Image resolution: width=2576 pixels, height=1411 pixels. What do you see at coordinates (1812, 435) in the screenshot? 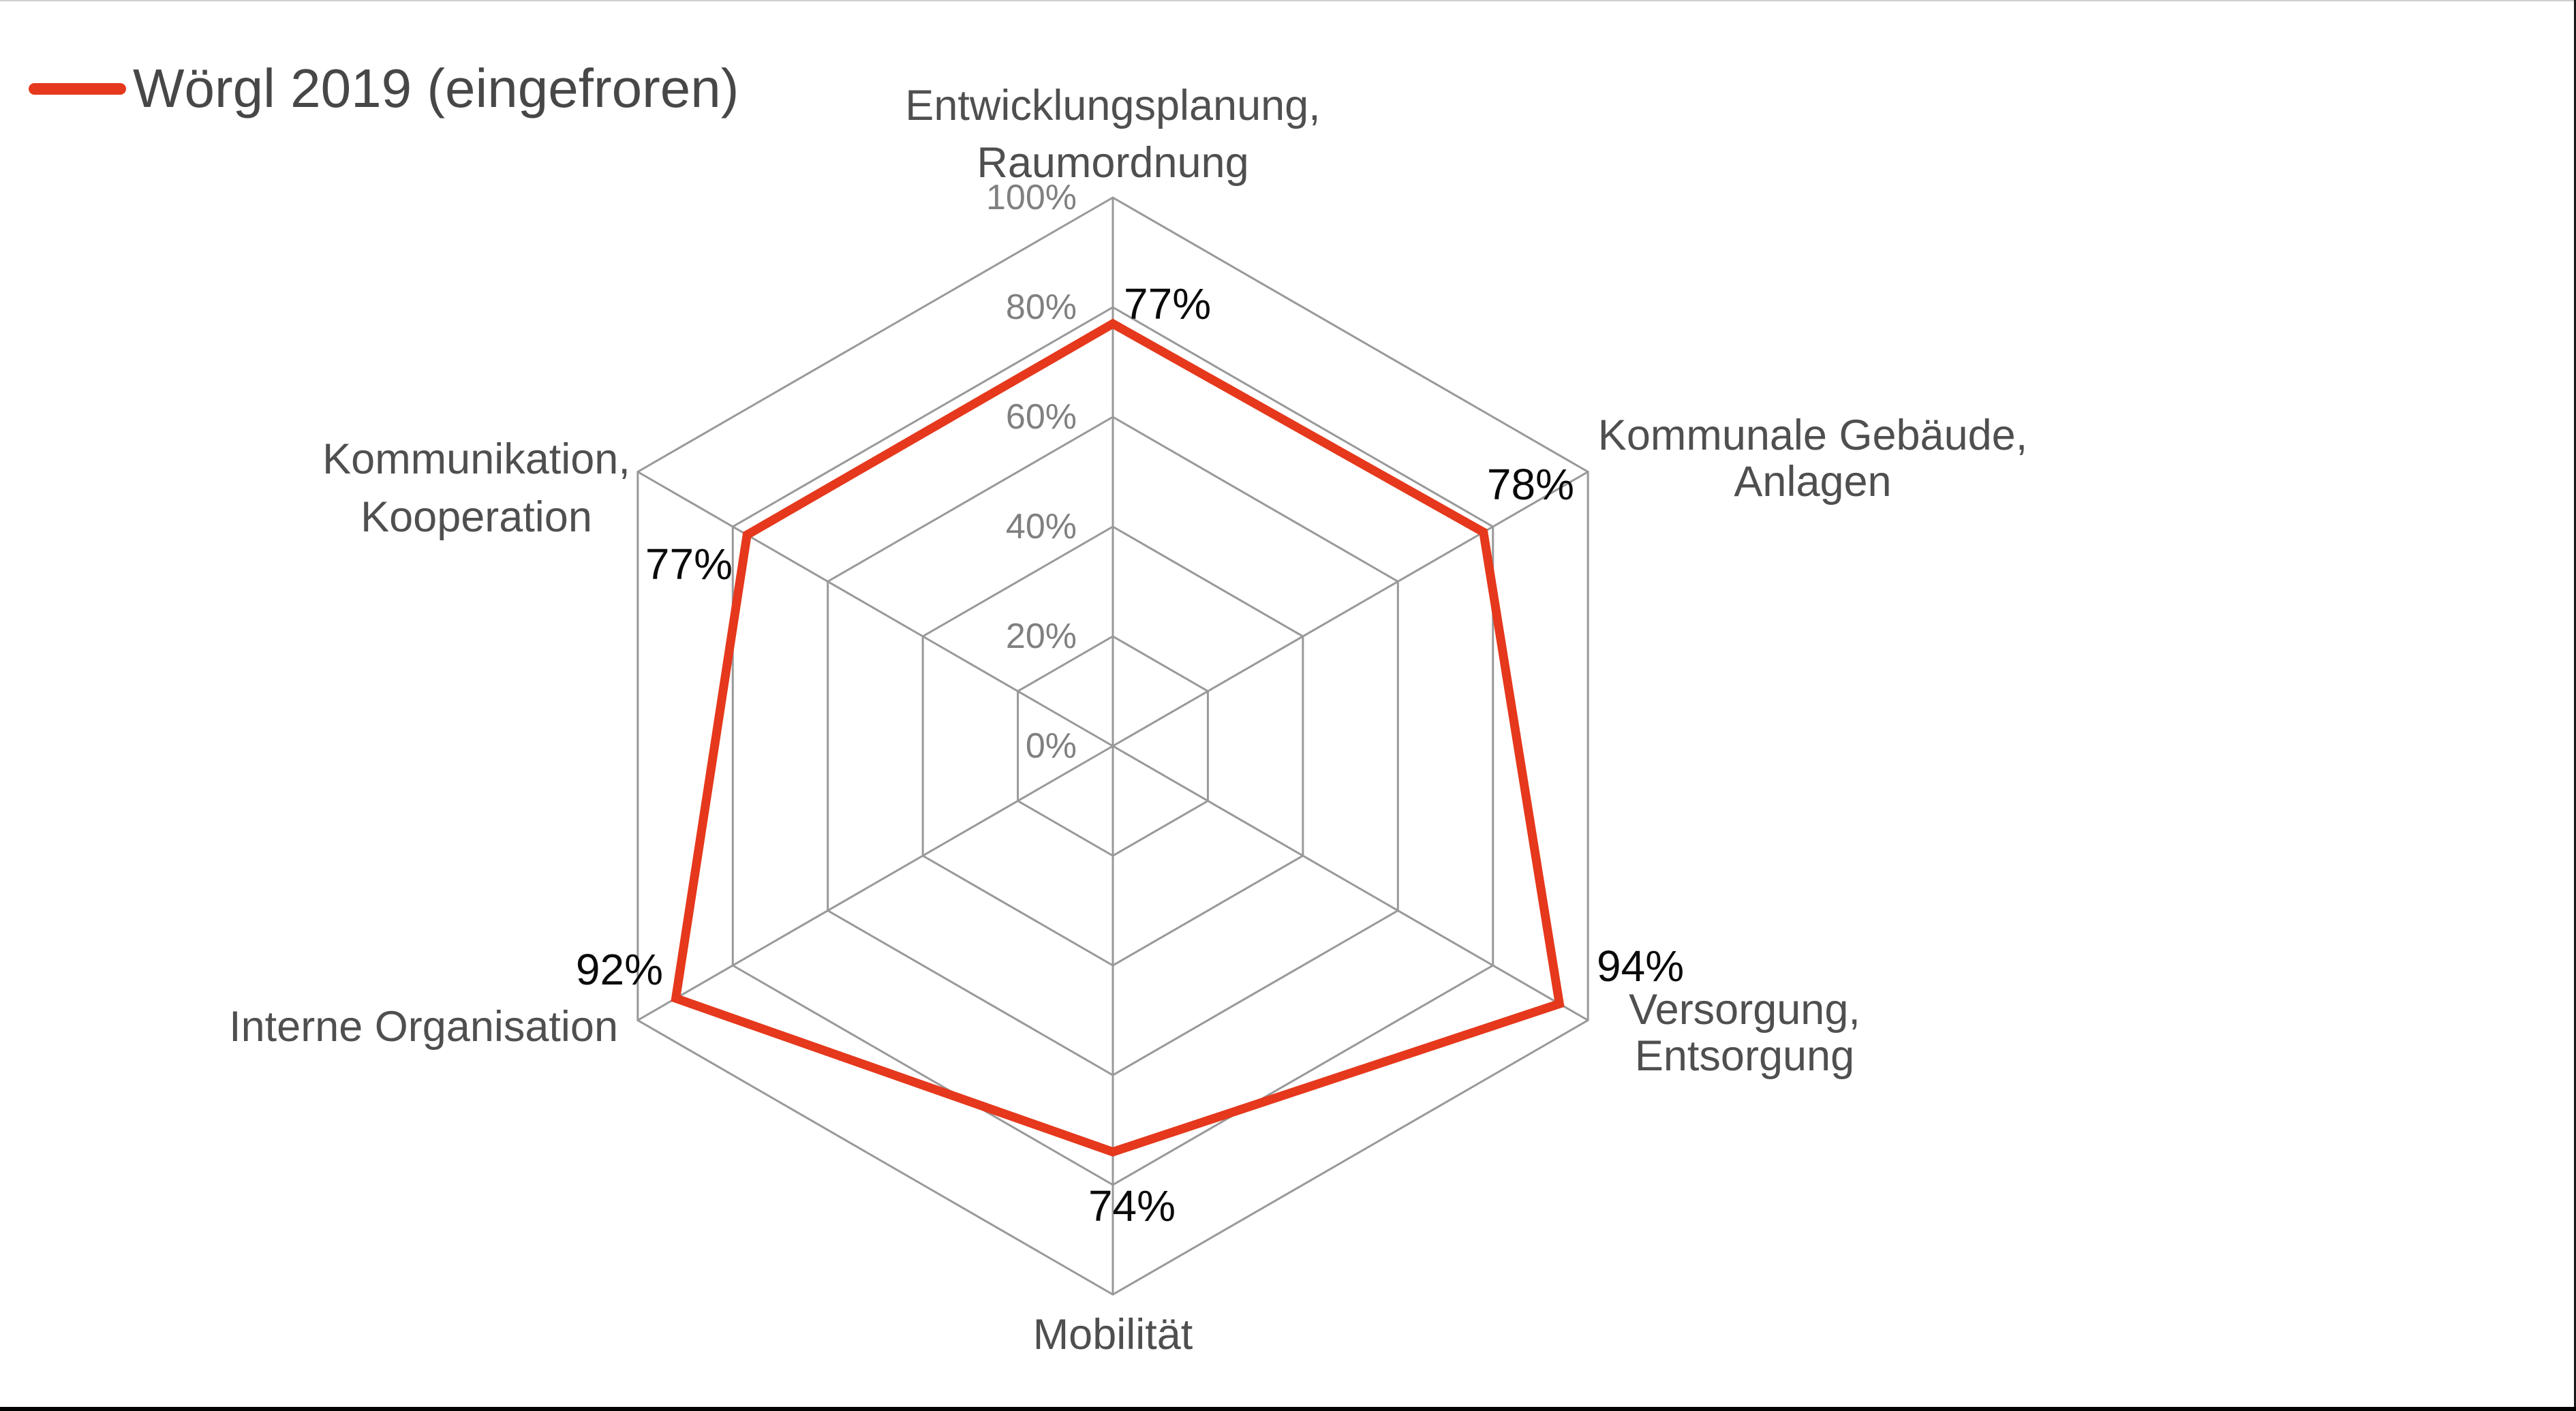
I see `category-axis-label: Kommunale Gebäude,` at bounding box center [1812, 435].